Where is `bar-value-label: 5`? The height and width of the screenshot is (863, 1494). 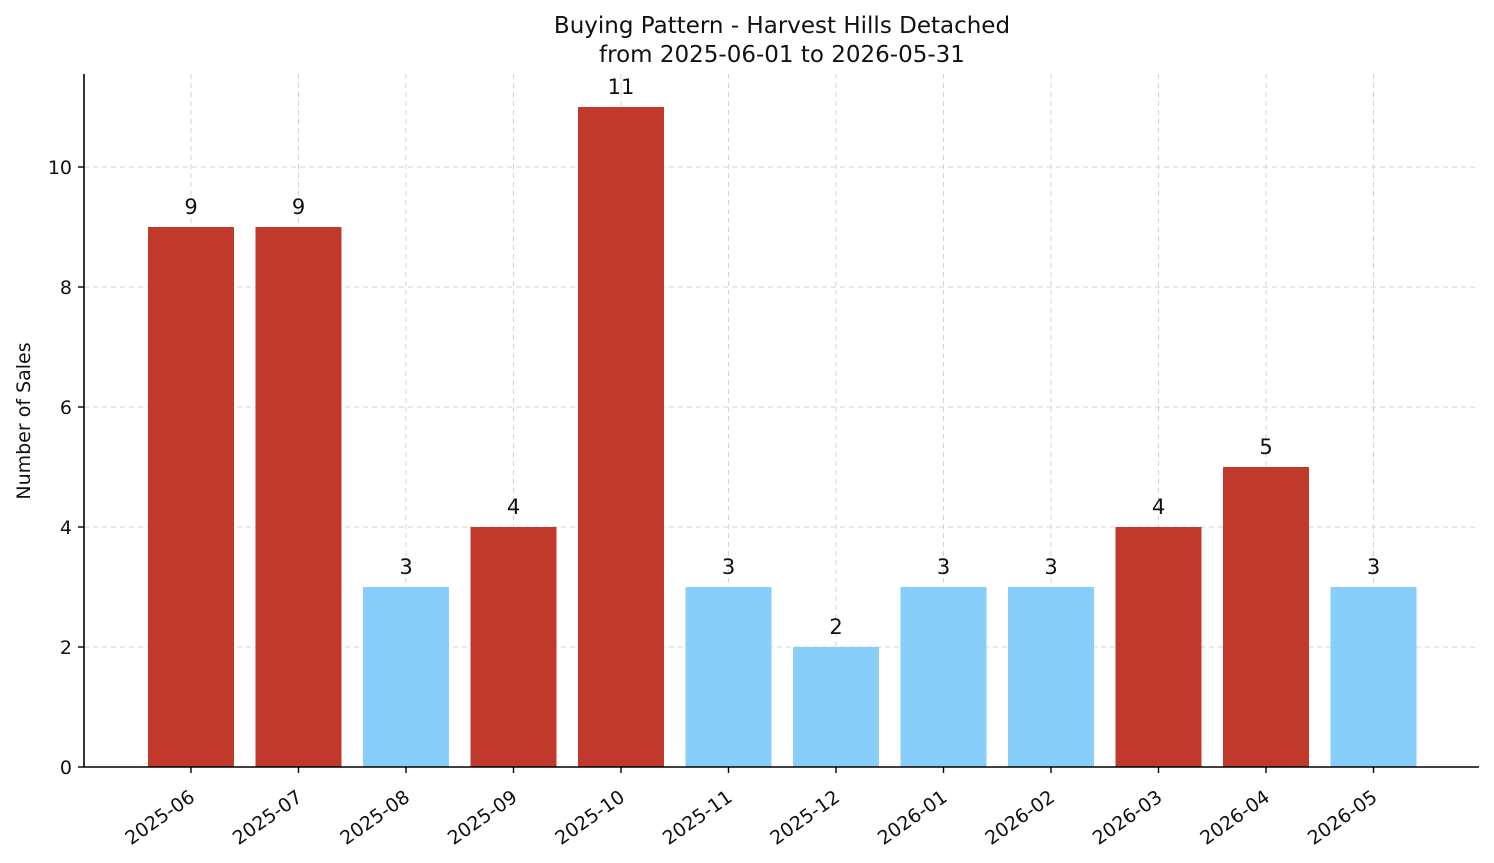 bar-value-label: 5 is located at coordinates (1265, 447).